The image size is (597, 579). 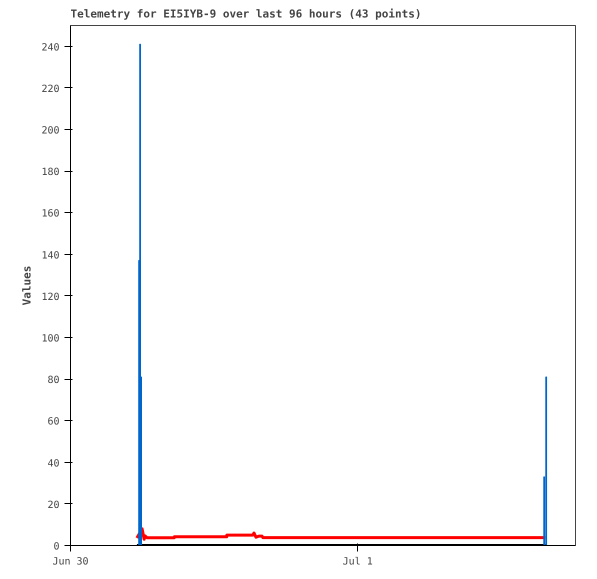 I want to click on y-tick-label: 60, so click(x=53, y=422).